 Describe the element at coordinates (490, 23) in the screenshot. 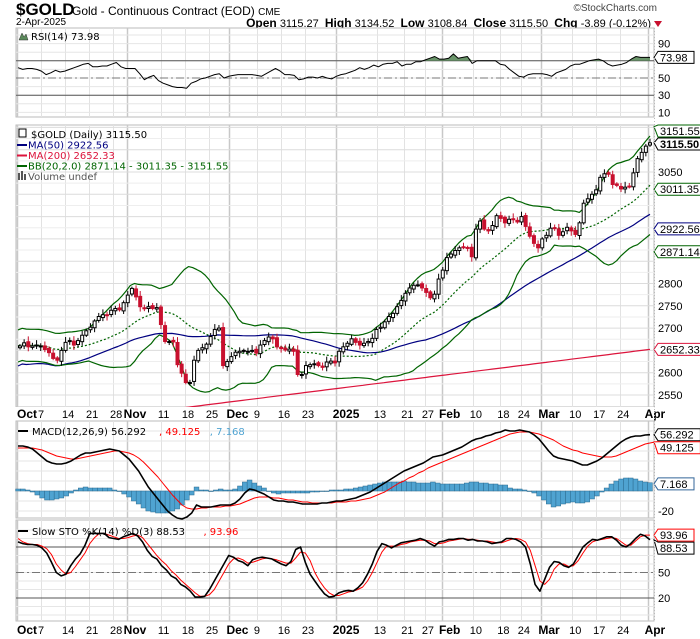

I see `close-label: Close` at that location.